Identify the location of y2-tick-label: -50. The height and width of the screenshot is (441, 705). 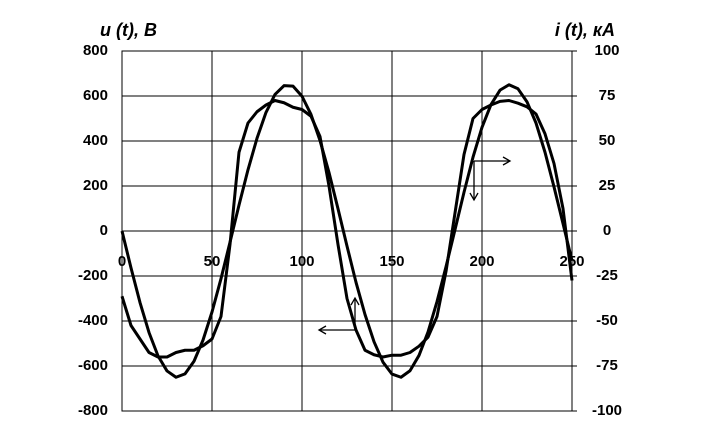
(607, 320).